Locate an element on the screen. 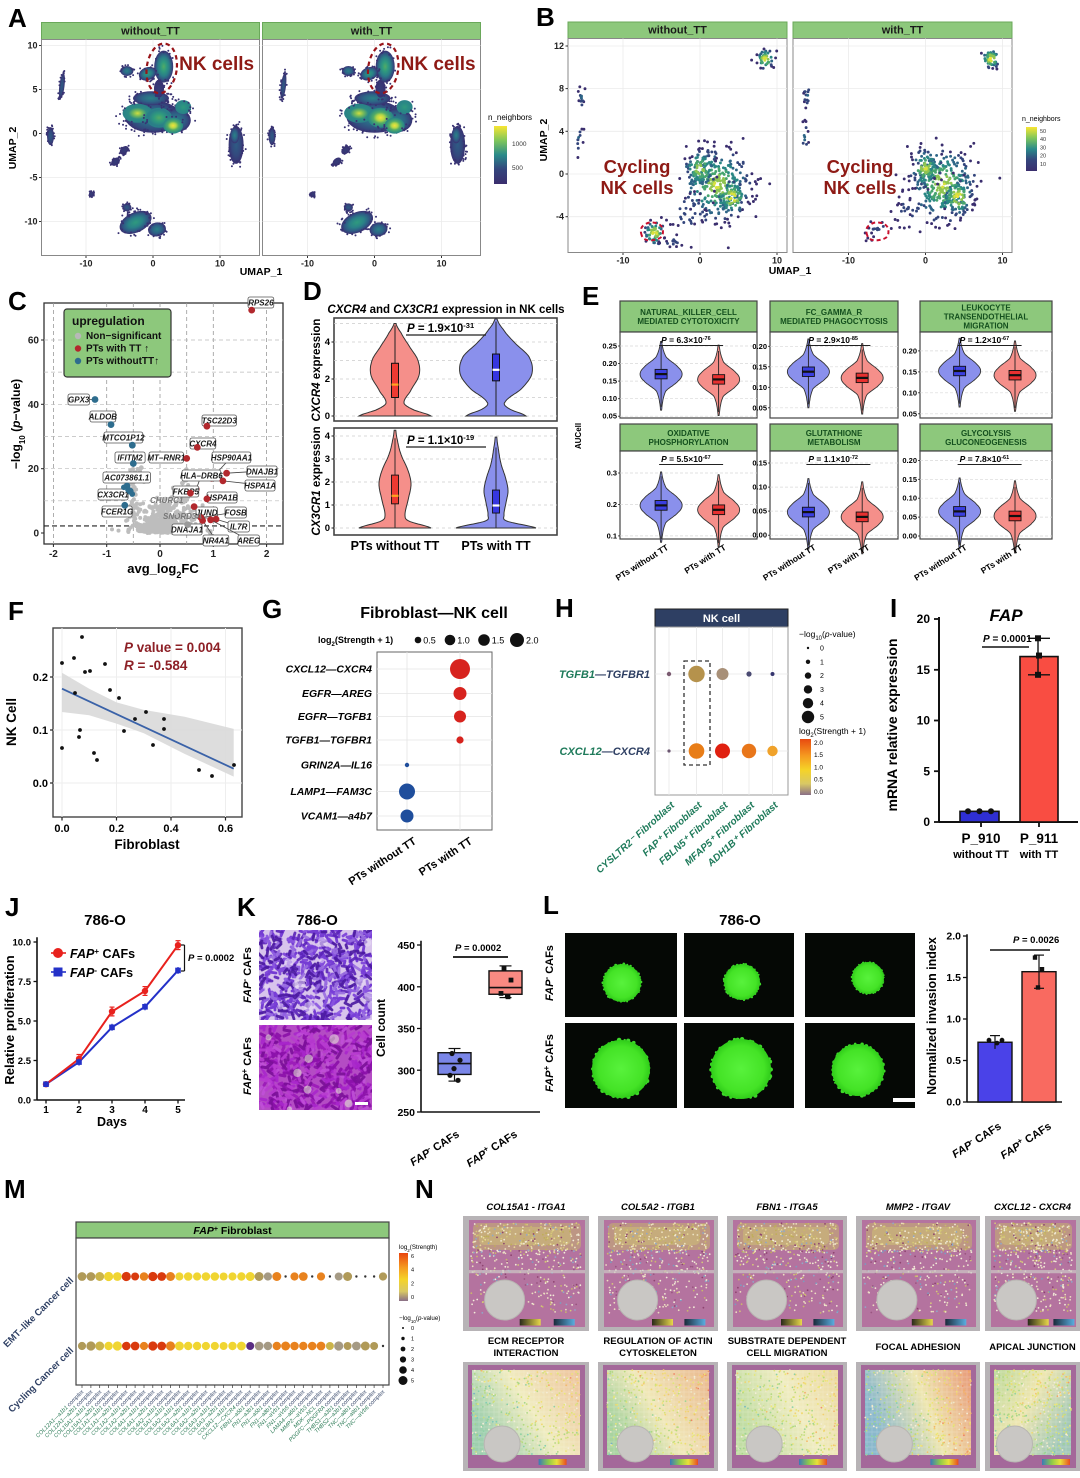 The height and width of the screenshot is (1478, 1080). svg-text: FOCAL ADHESION is located at coordinates (918, 1347).